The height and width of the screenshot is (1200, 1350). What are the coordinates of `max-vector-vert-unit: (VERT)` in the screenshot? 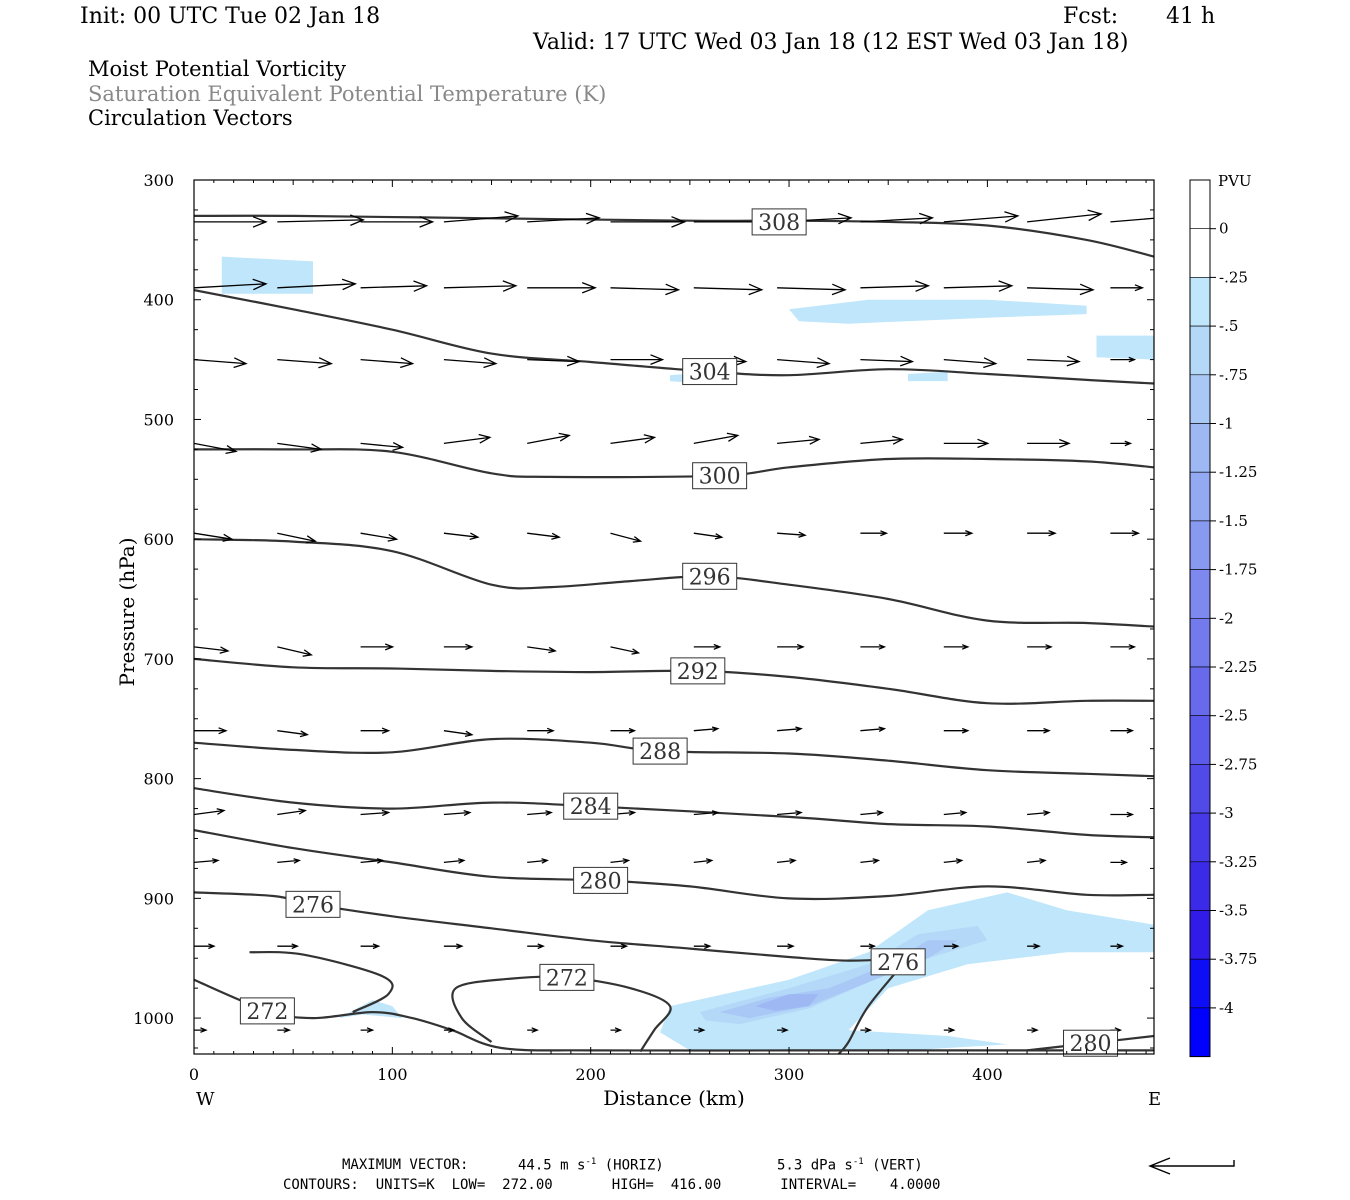 It's located at (897, 1165).